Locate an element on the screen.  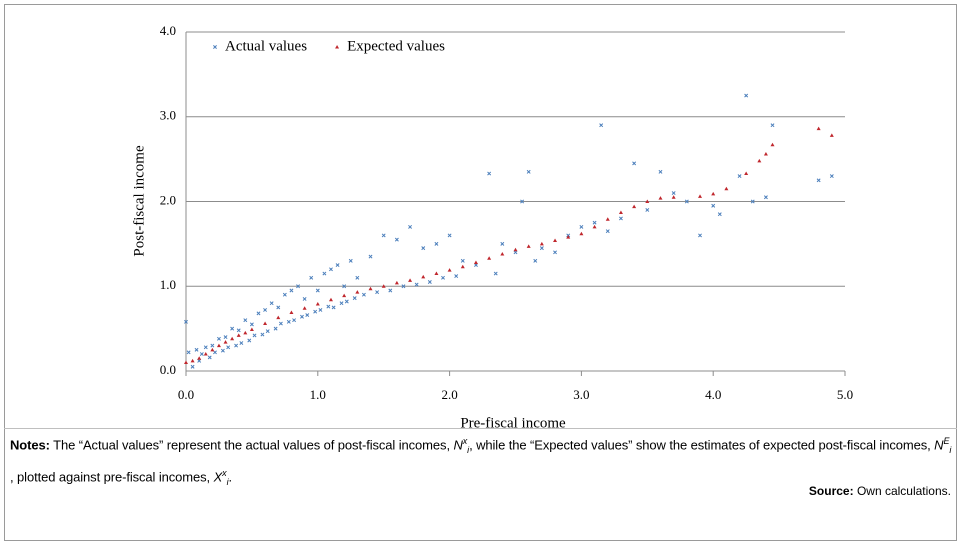
x-axis-title: Pre-fiscal income is located at coordinates (513, 422).